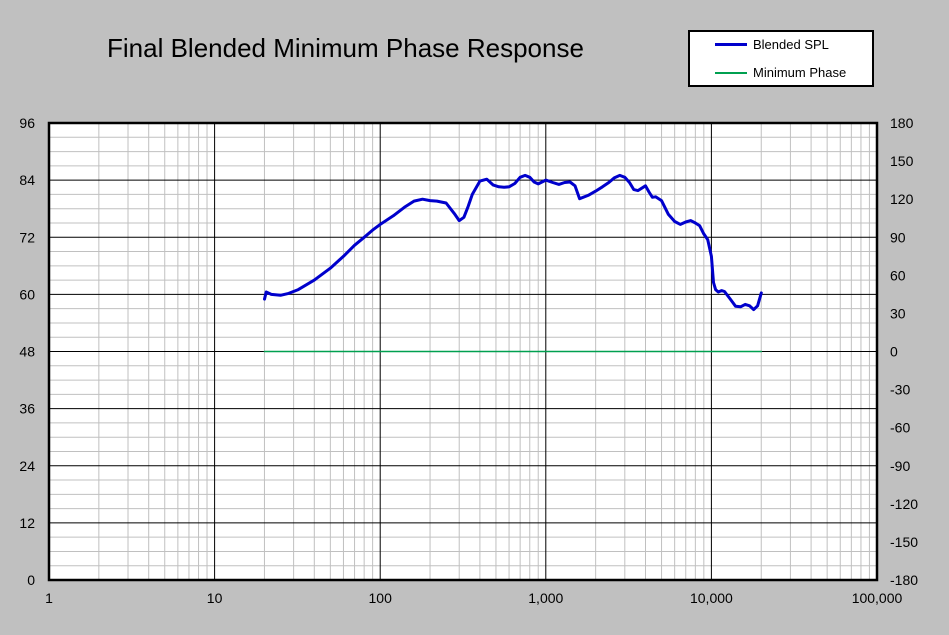 Image resolution: width=949 pixels, height=635 pixels. Describe the element at coordinates (731, 44) in the screenshot. I see `legend-swatch-blended-spl` at that location.